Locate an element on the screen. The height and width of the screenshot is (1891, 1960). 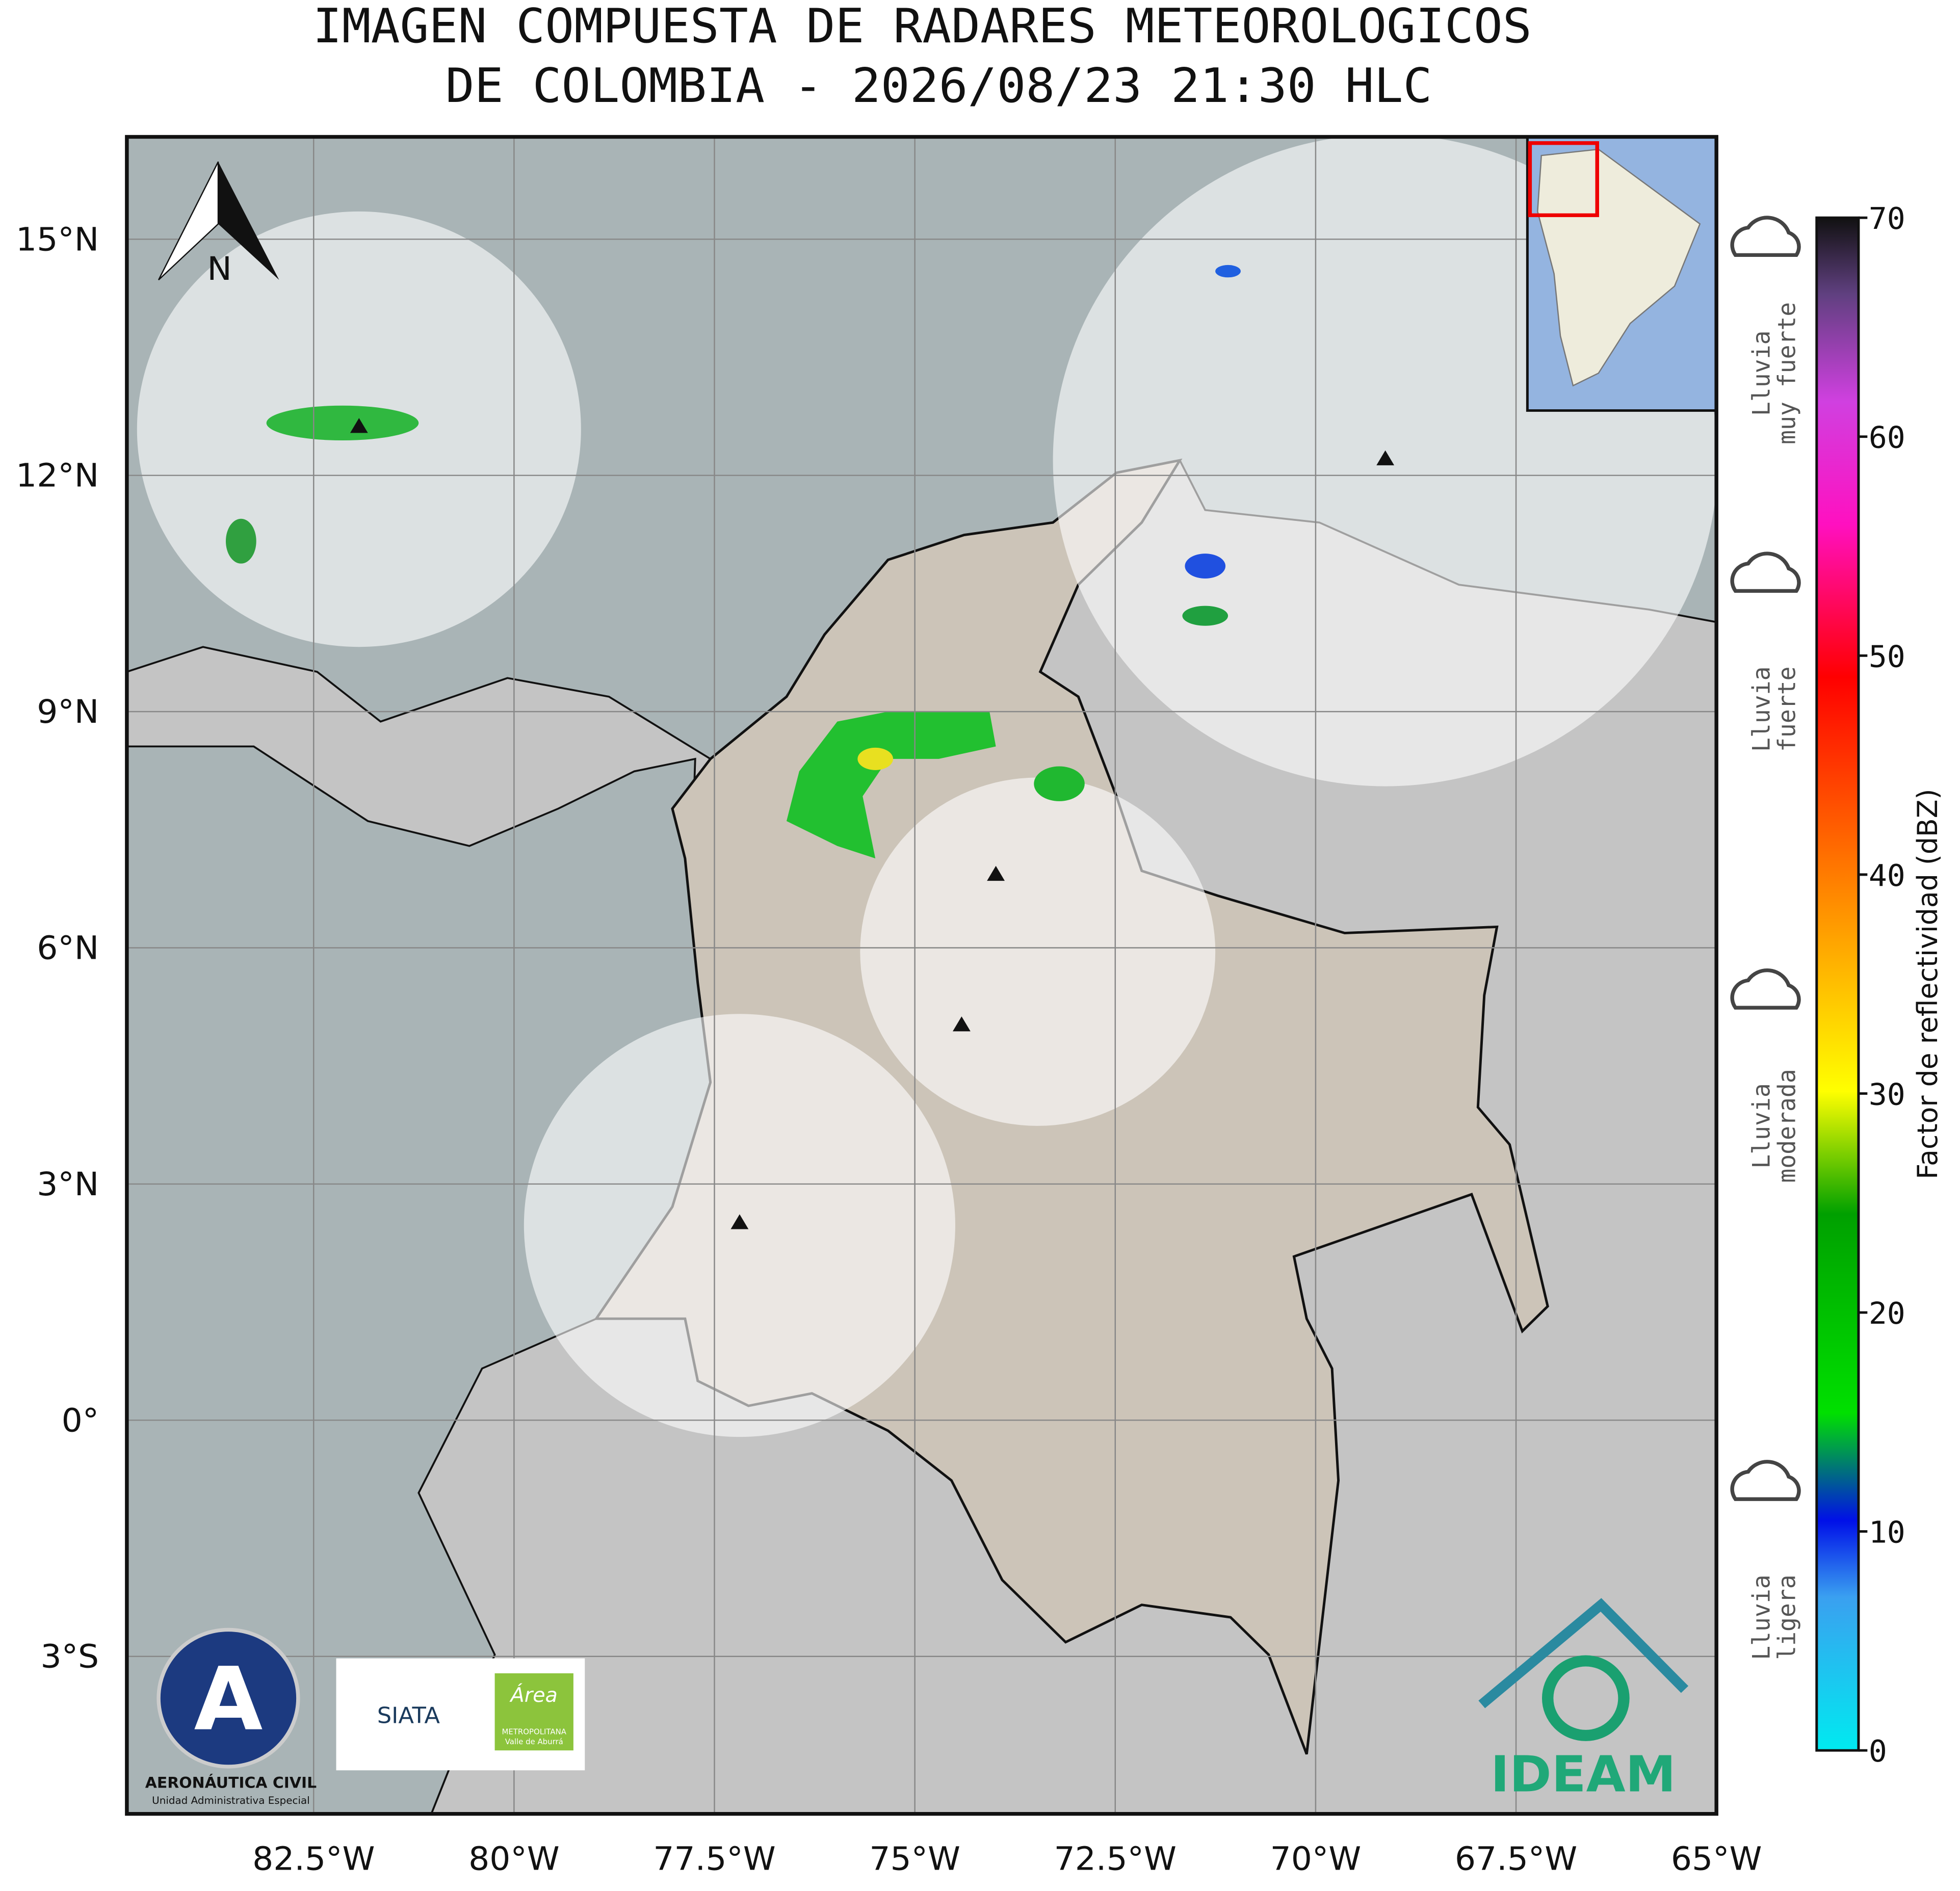
colorbar-tick-label: 10 is located at coordinates (1887, 1532).